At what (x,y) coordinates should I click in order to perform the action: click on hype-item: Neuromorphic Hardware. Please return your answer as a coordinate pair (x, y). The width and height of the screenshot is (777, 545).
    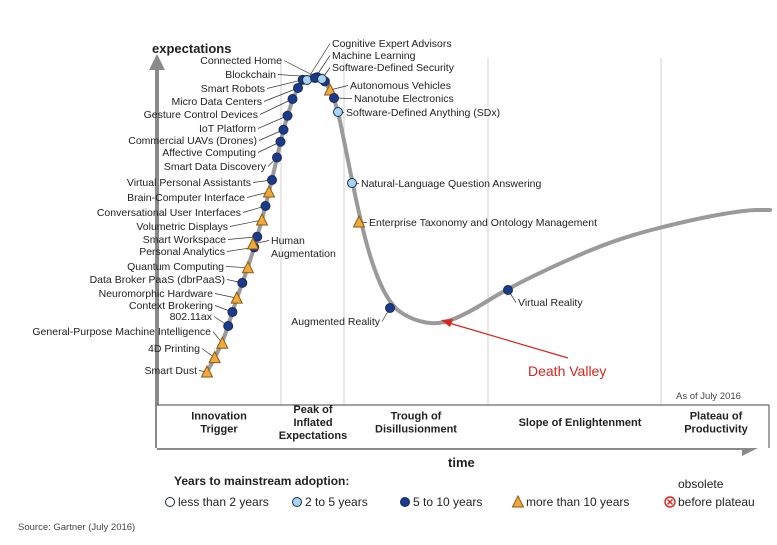
    Looking at the image, I should click on (171, 296).